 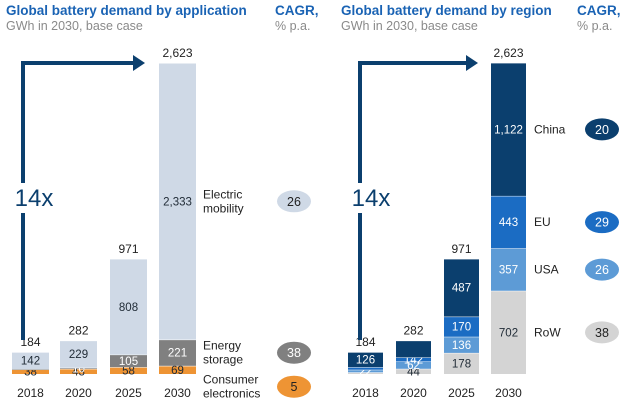 I want to click on right-total-label: 282, so click(x=413, y=331).